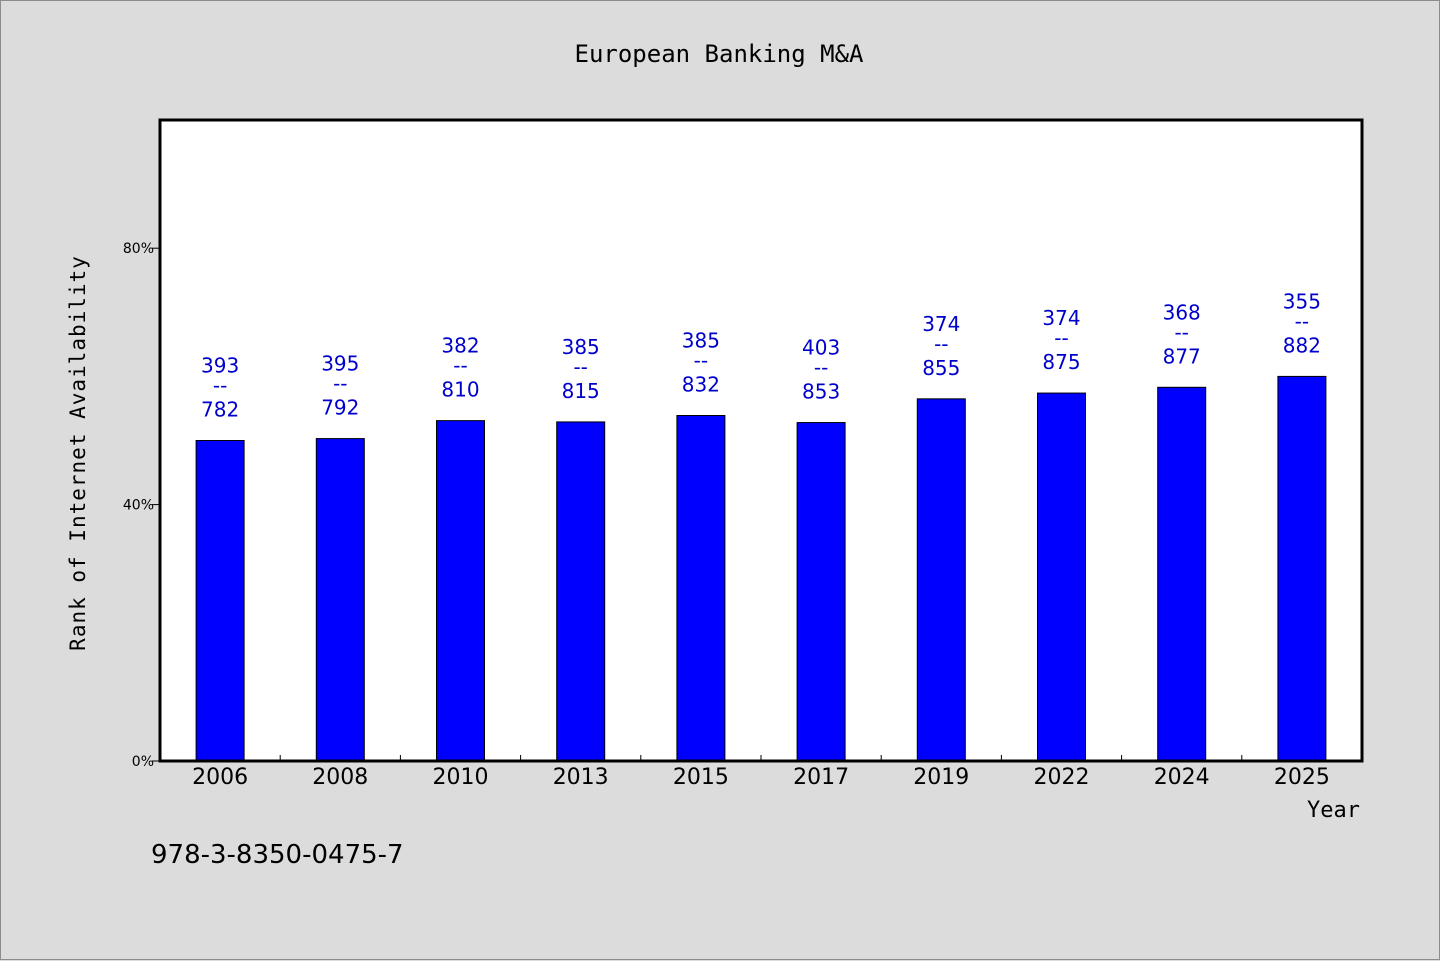 The width and height of the screenshot is (1440, 961). What do you see at coordinates (220, 777) in the screenshot?
I see `x-tick-label-2006: 2006` at bounding box center [220, 777].